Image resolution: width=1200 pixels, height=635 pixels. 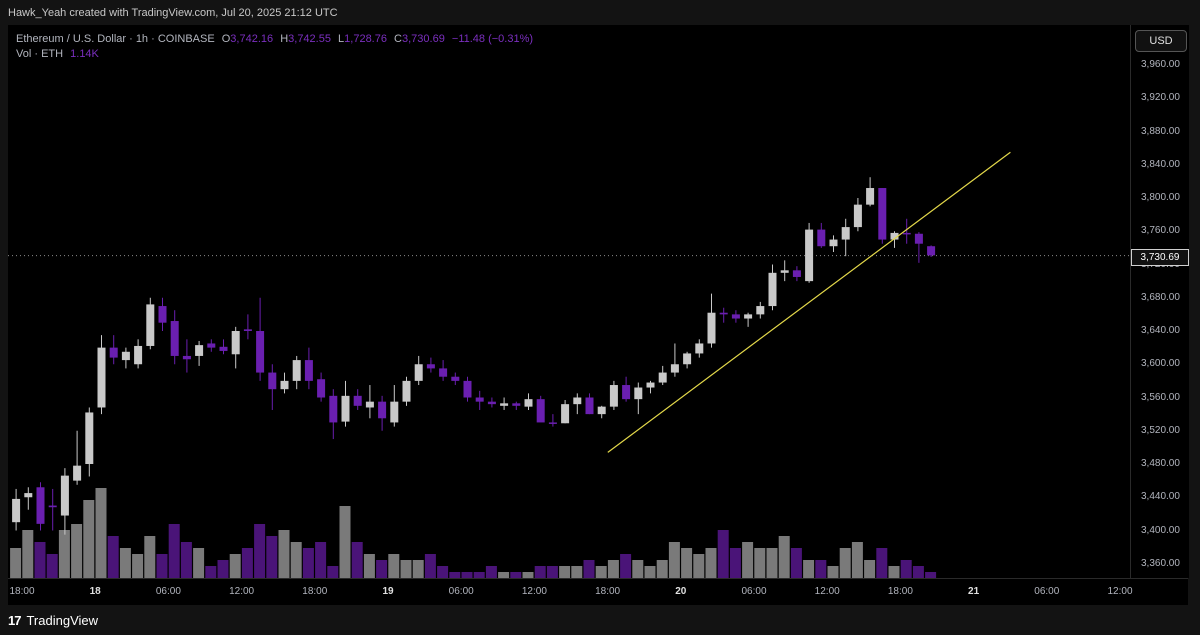 I want to click on volume-label: Vol · ETH, so click(x=40, y=54).